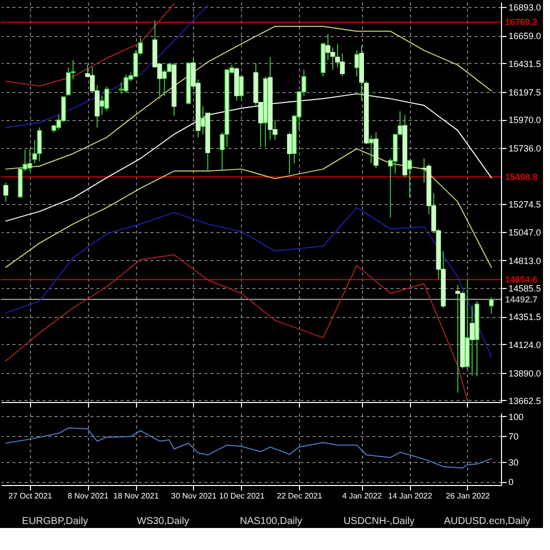 This screenshot has width=550, height=550. Describe the element at coordinates (525, 289) in the screenshot. I see `y-tick-label: 14585.5` at that location.